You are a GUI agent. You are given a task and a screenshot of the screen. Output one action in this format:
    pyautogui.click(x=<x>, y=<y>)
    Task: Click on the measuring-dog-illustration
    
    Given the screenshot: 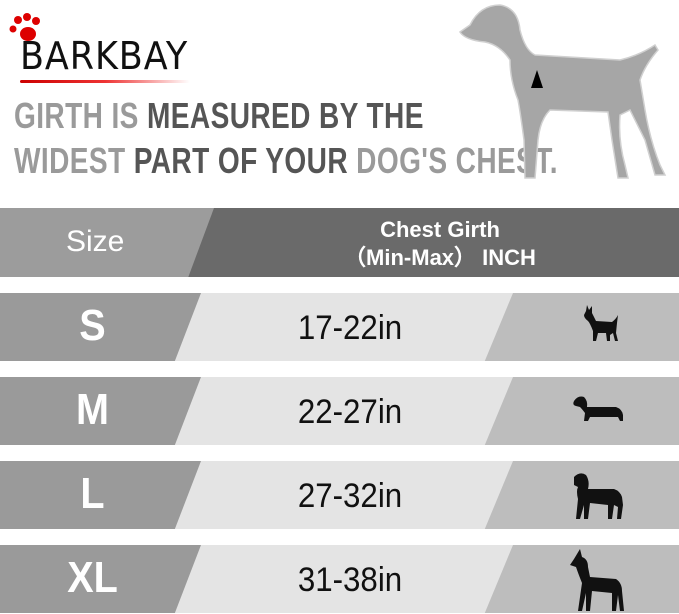 What is the action you would take?
    pyautogui.click(x=562, y=91)
    